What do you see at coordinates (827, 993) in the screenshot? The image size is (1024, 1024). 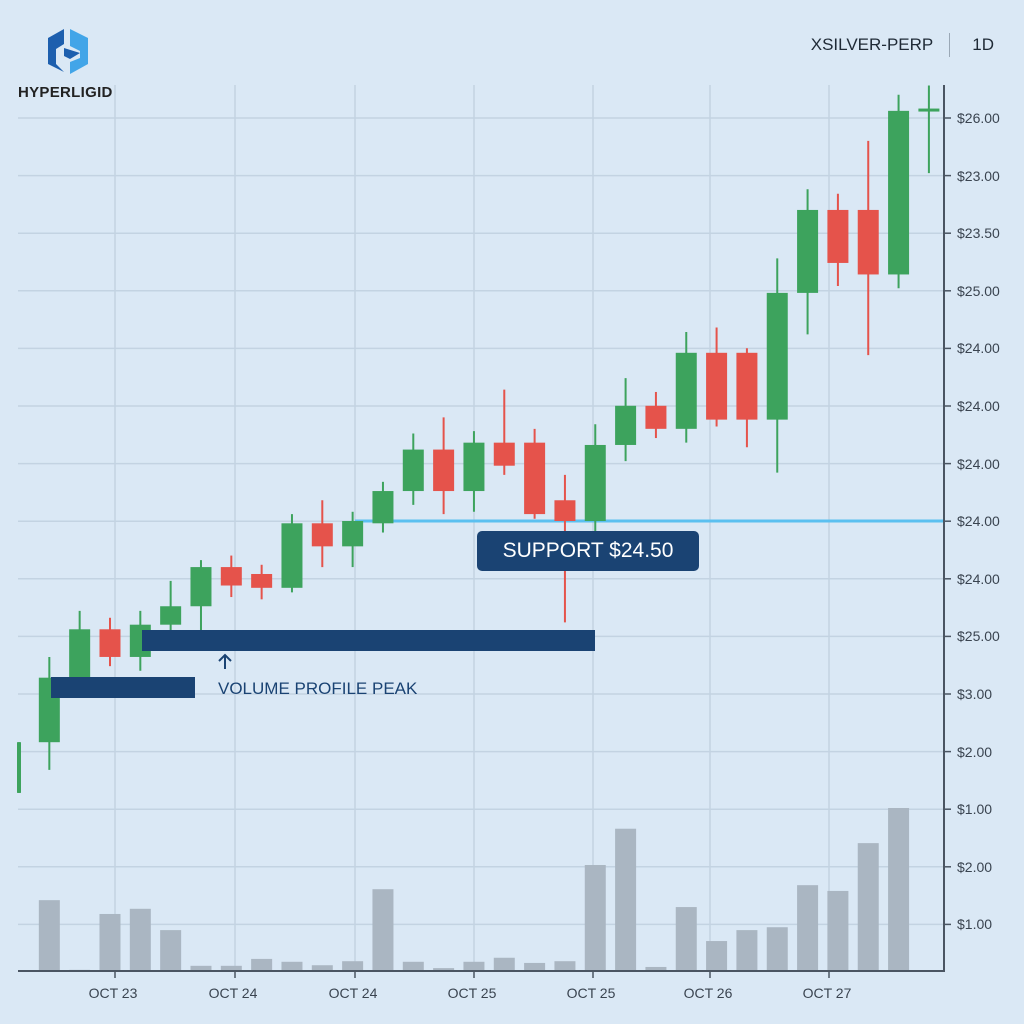 I see `x-tick-label: OCT 27` at bounding box center [827, 993].